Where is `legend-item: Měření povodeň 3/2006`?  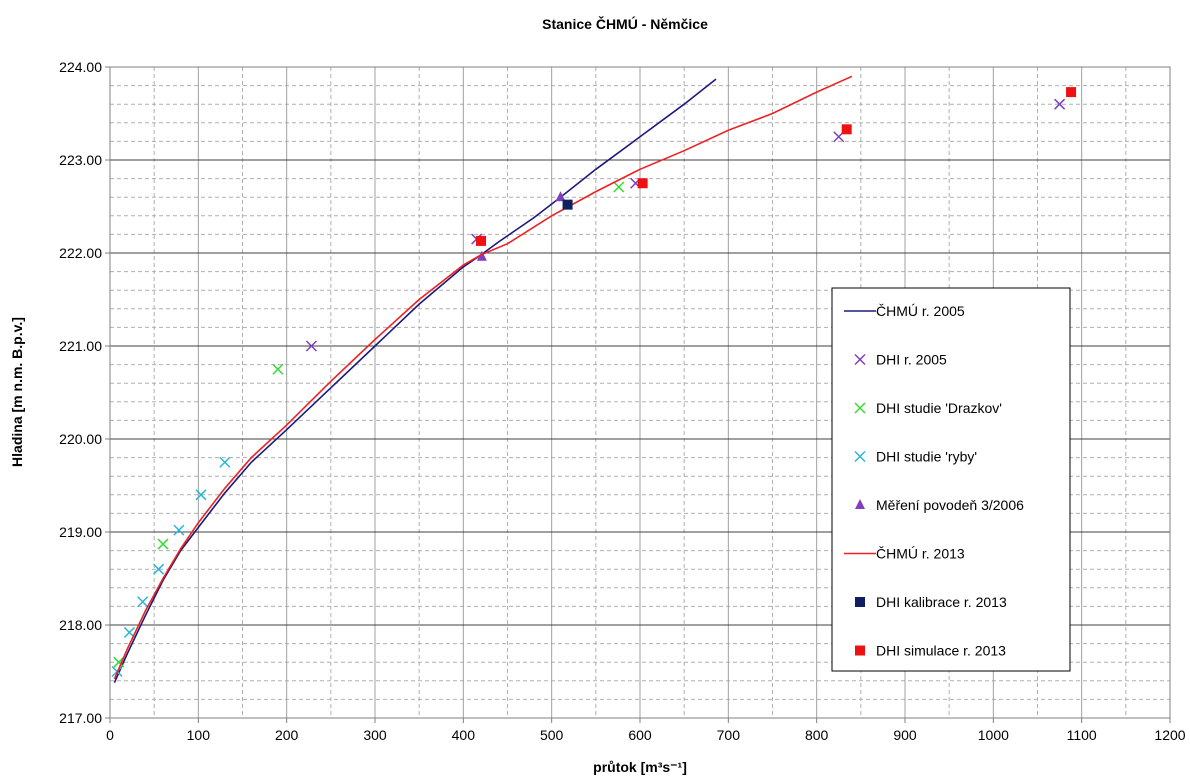
legend-item: Měření povodeň 3/2006 is located at coordinates (939, 505).